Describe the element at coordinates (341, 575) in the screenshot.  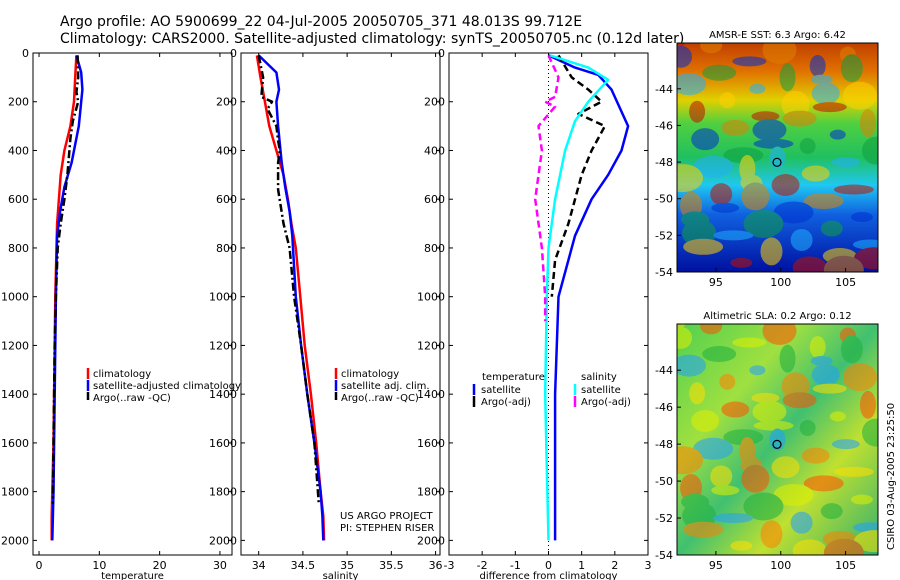
I see `x-axis-label: salinity` at that location.